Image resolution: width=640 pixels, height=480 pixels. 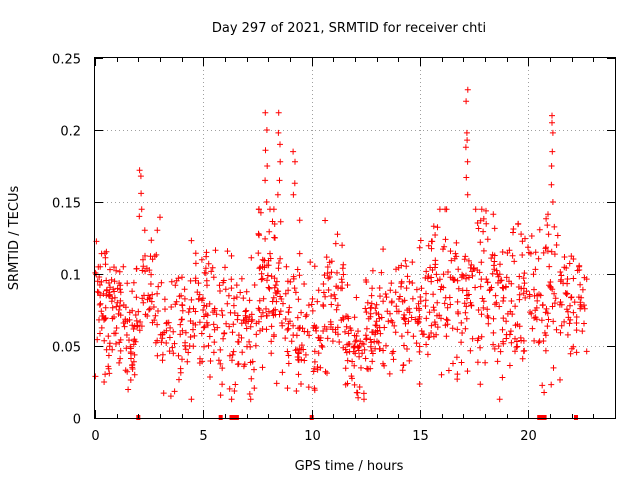 What do you see at coordinates (66, 60) in the screenshot?
I see `y-tick-label: 0.25` at bounding box center [66, 60].